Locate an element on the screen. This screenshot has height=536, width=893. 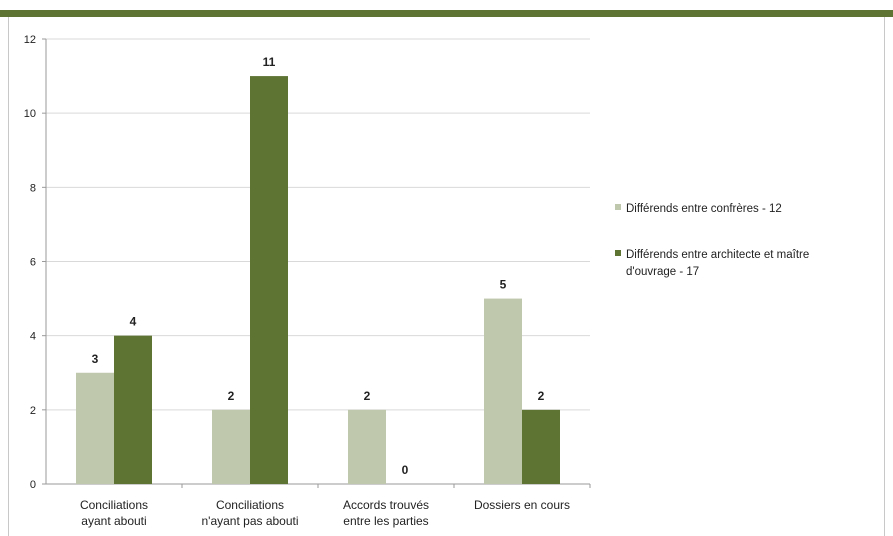
category-label-line: Dossiers en cours is located at coordinates (522, 505).